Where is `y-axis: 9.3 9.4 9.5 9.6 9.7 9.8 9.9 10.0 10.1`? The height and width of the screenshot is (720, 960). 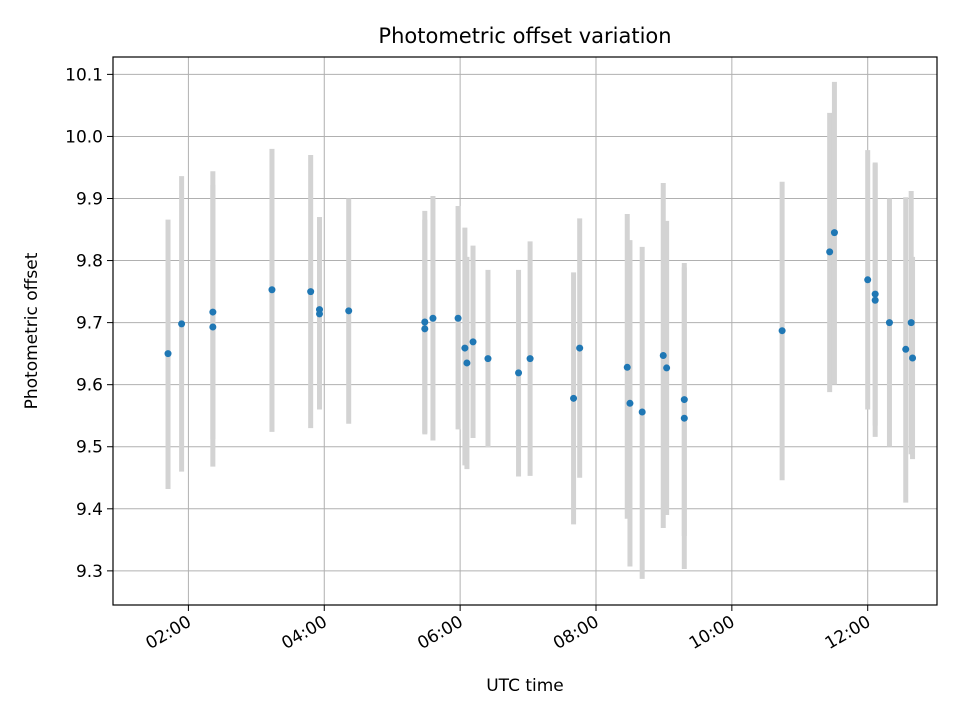
y-axis: 9.3 9.4 9.5 9.6 9.7 9.8 9.9 10.0 10.1 is located at coordinates (89, 323).